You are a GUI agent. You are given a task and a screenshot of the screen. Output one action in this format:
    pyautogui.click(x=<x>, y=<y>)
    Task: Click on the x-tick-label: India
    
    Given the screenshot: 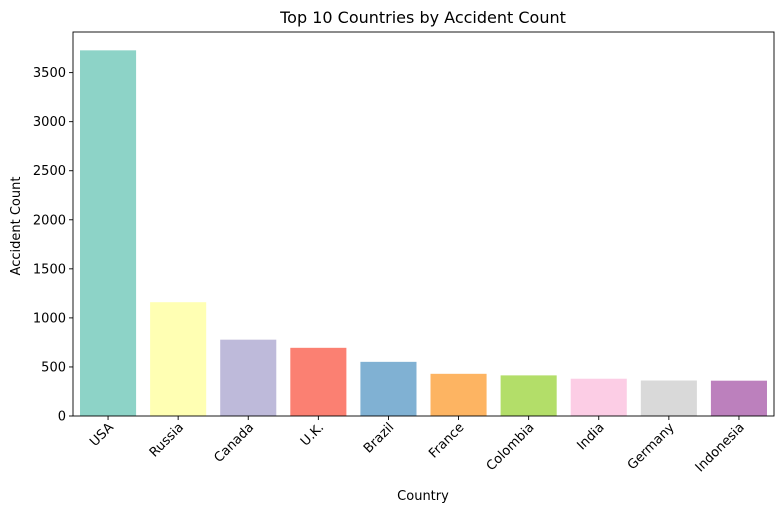 What is the action you would take?
    pyautogui.click(x=590, y=436)
    